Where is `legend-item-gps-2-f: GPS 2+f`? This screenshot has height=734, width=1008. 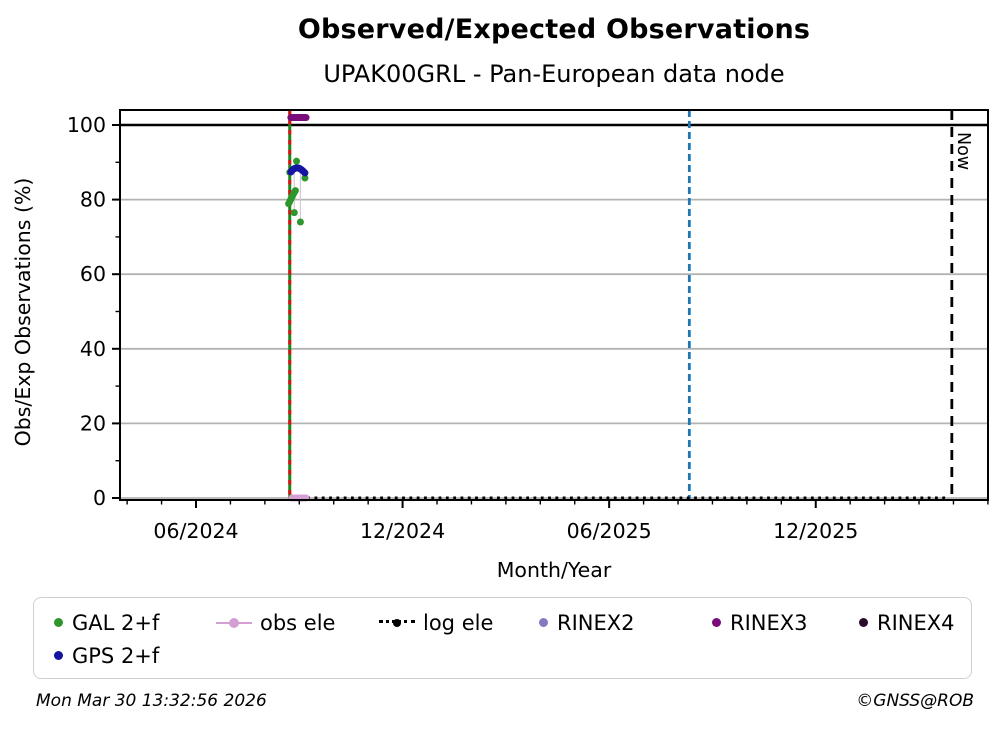
legend-item-gps-2-f: GPS 2+f is located at coordinates (135, 656).